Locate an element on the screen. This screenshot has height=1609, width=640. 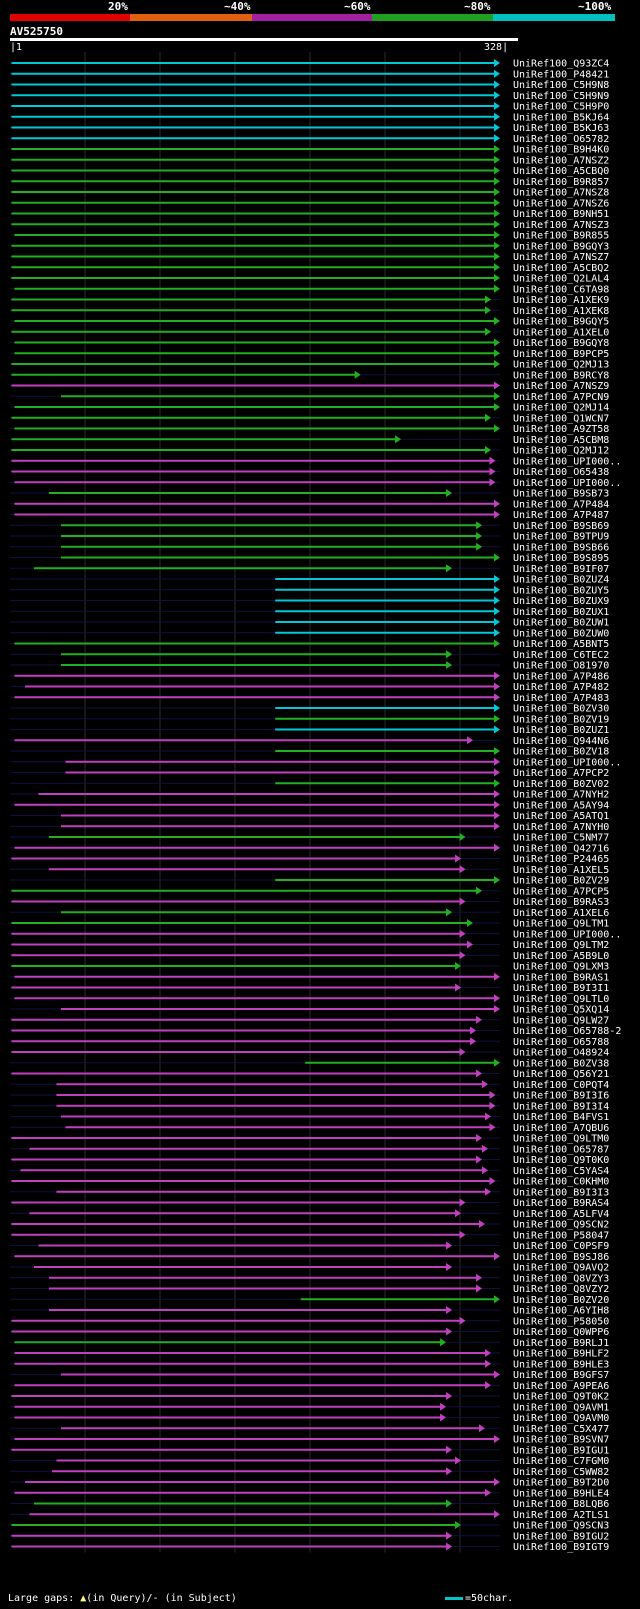
hit-row: UniRef100_B9NH51 is located at coordinates (309, 214).